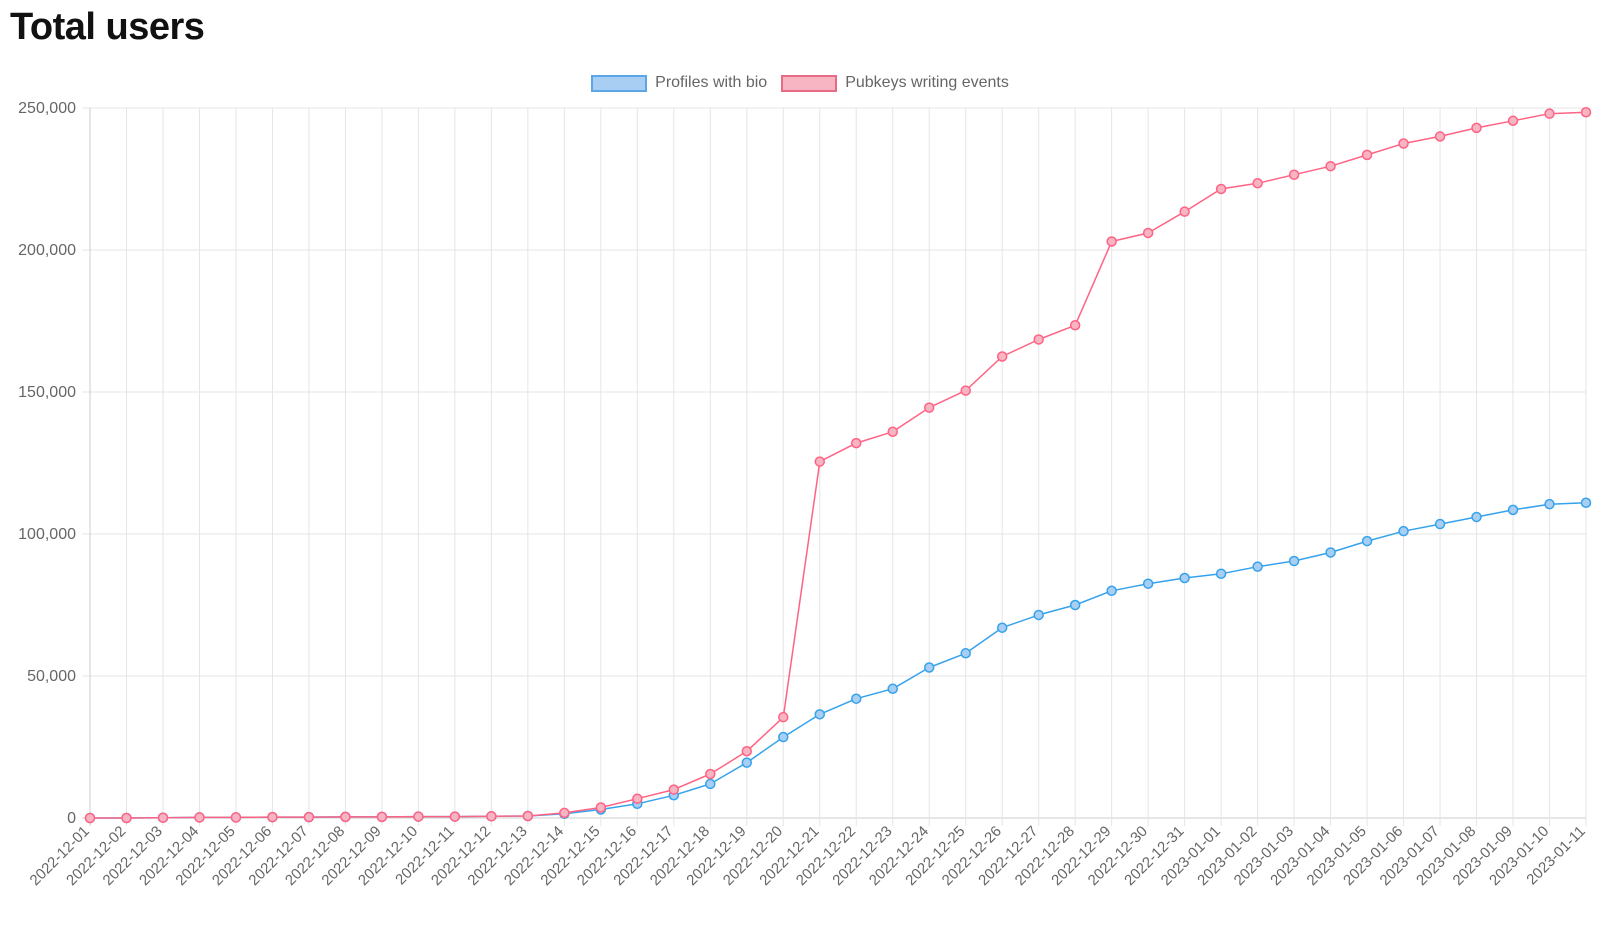 The width and height of the screenshot is (1600, 928). I want to click on legend-item-pubkeys-writing-events: Pubkeys writing events, so click(895, 83).